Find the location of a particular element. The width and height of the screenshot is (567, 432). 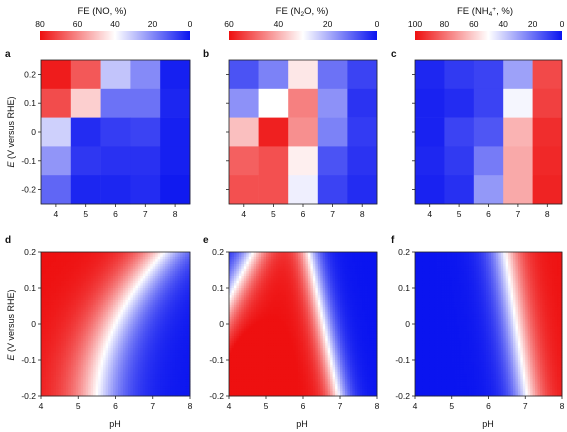

x-tick-label: 6 is located at coordinates (115, 406).